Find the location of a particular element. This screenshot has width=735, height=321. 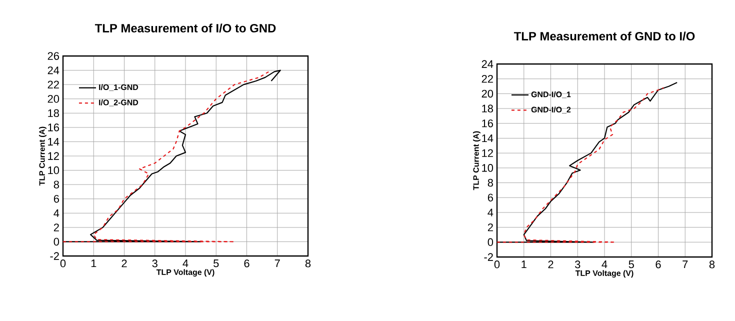

y-tick-label: 26 is located at coordinates (53, 56).